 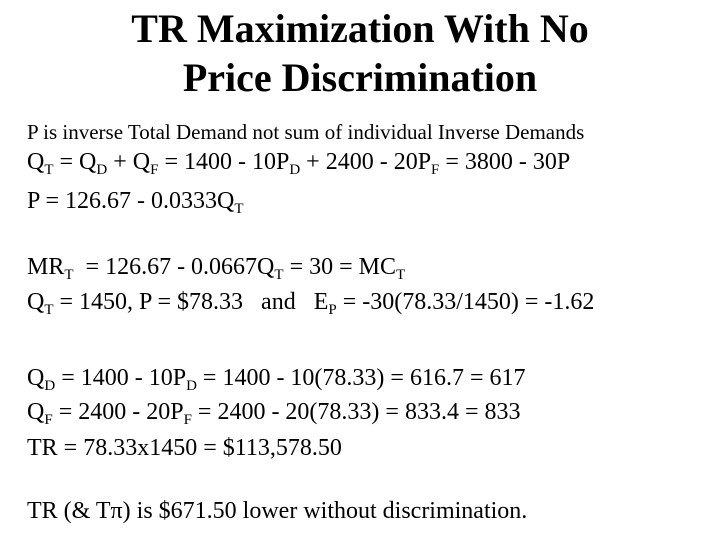 I want to click on text-run: = 1450, P = $78.33 and E, so click(x=191, y=302).